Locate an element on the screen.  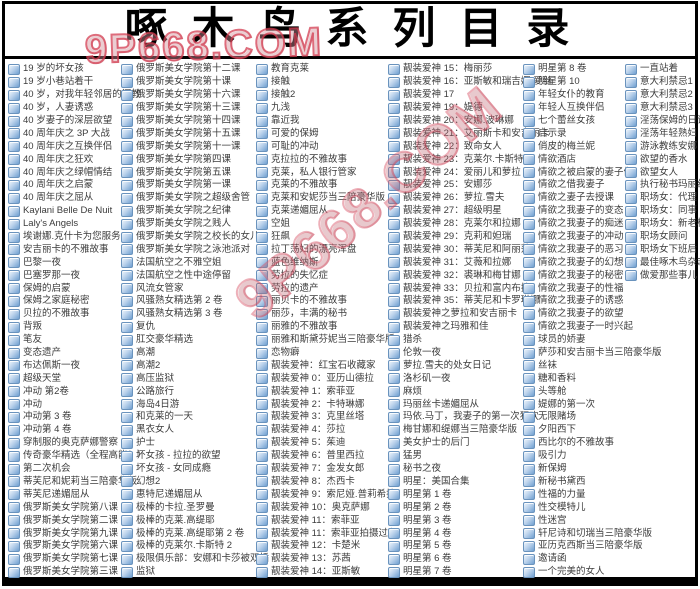
list-item: 俏皮的梅兰妮 is located at coordinates (573, 146).